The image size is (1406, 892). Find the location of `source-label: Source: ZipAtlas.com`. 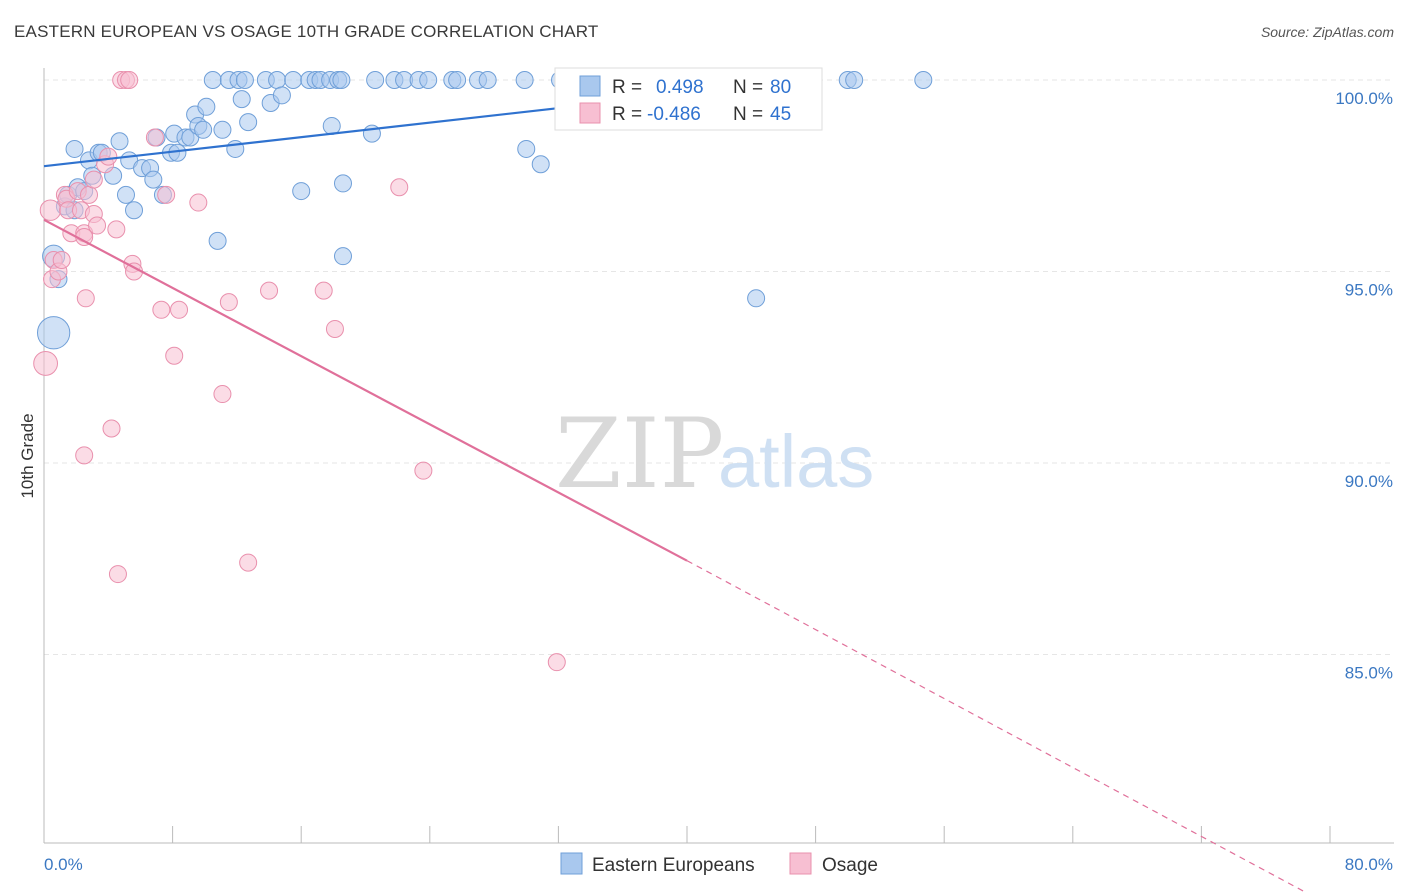

source-label: Source: ZipAtlas.com is located at coordinates (1327, 32).